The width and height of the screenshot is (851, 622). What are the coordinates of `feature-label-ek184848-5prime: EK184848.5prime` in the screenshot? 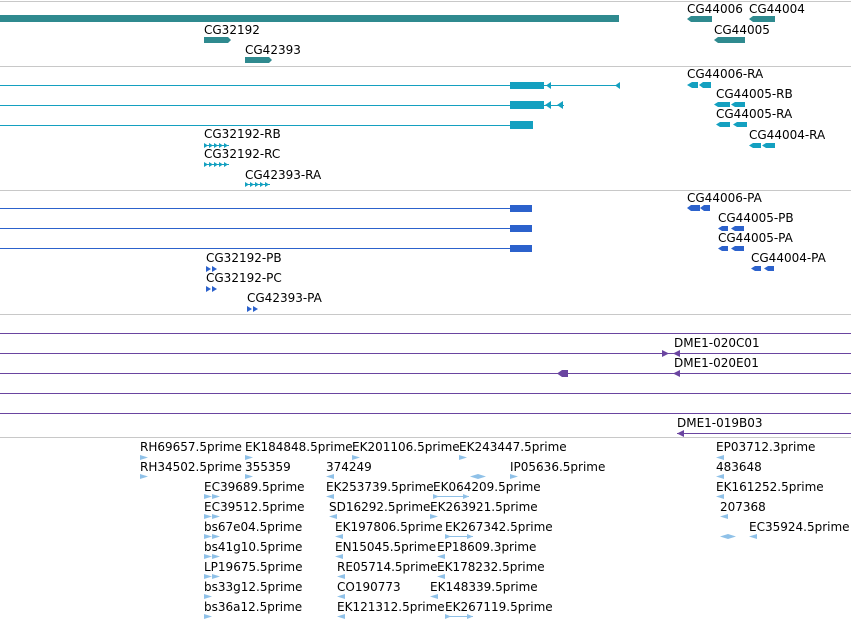 It's located at (299, 447).